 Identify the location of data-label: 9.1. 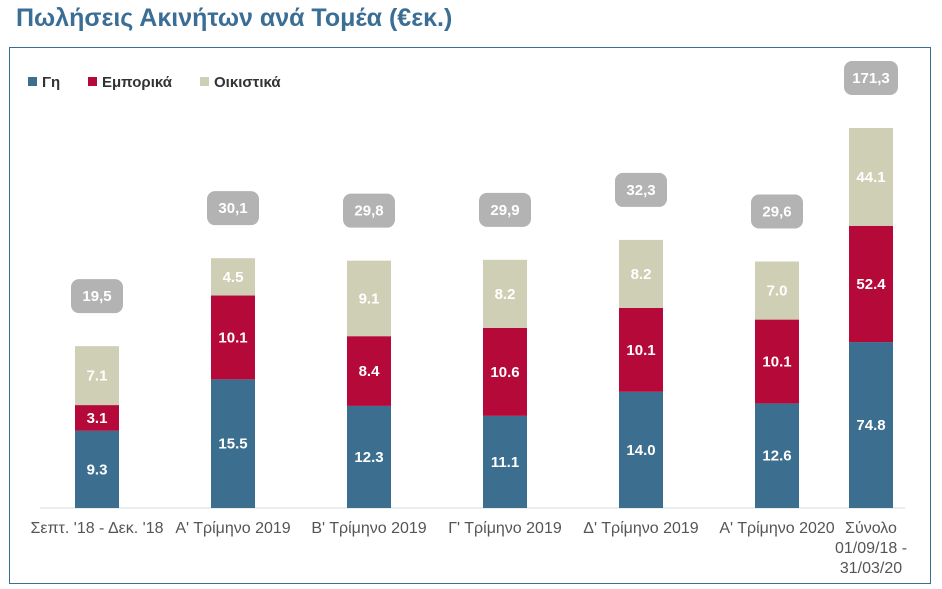
(369, 298).